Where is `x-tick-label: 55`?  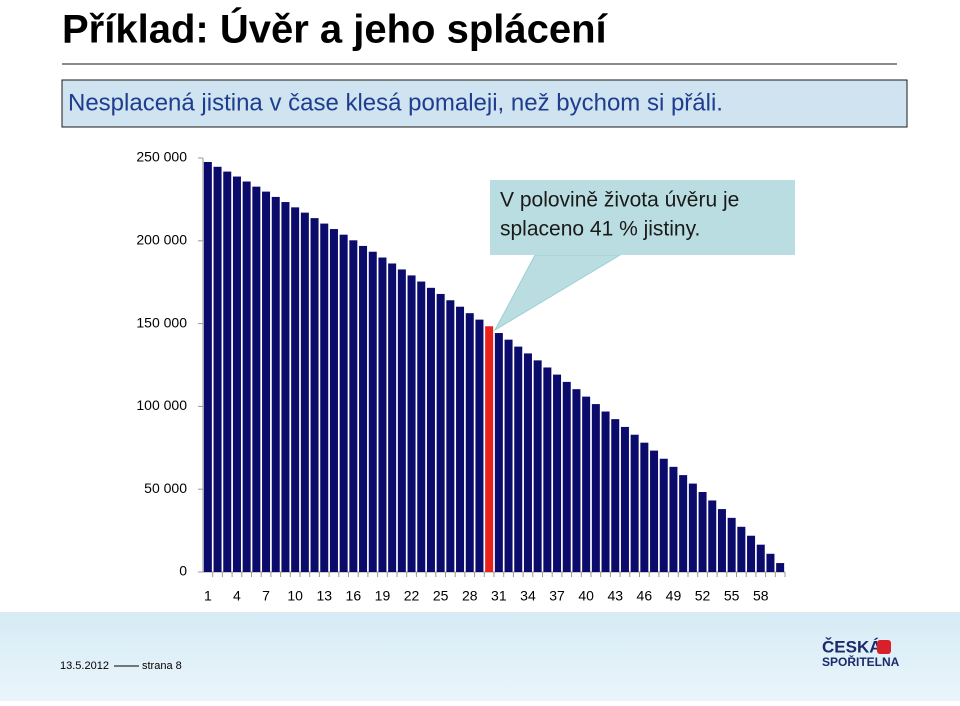 x-tick-label: 55 is located at coordinates (732, 596).